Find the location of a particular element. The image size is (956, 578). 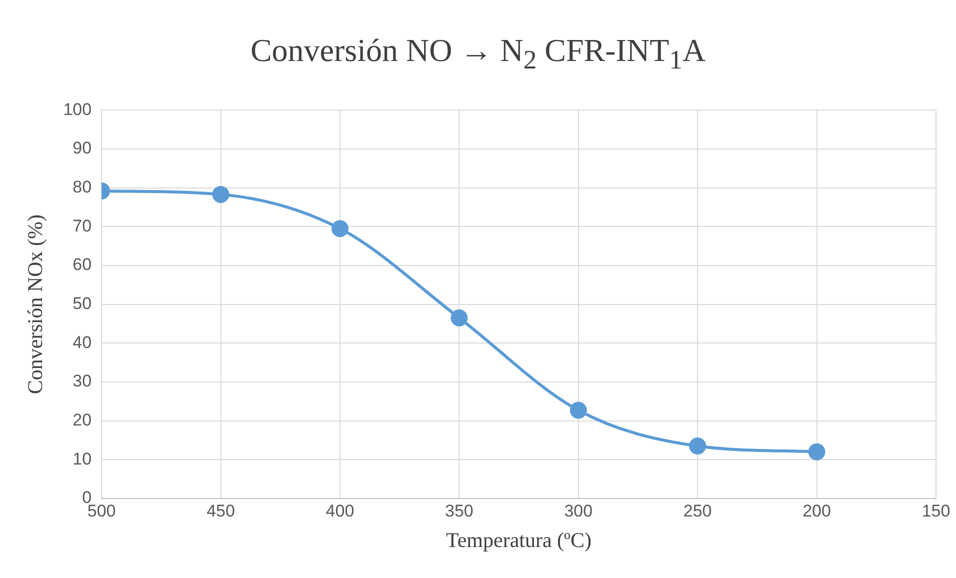

x-tick-label: 200 is located at coordinates (816, 510).